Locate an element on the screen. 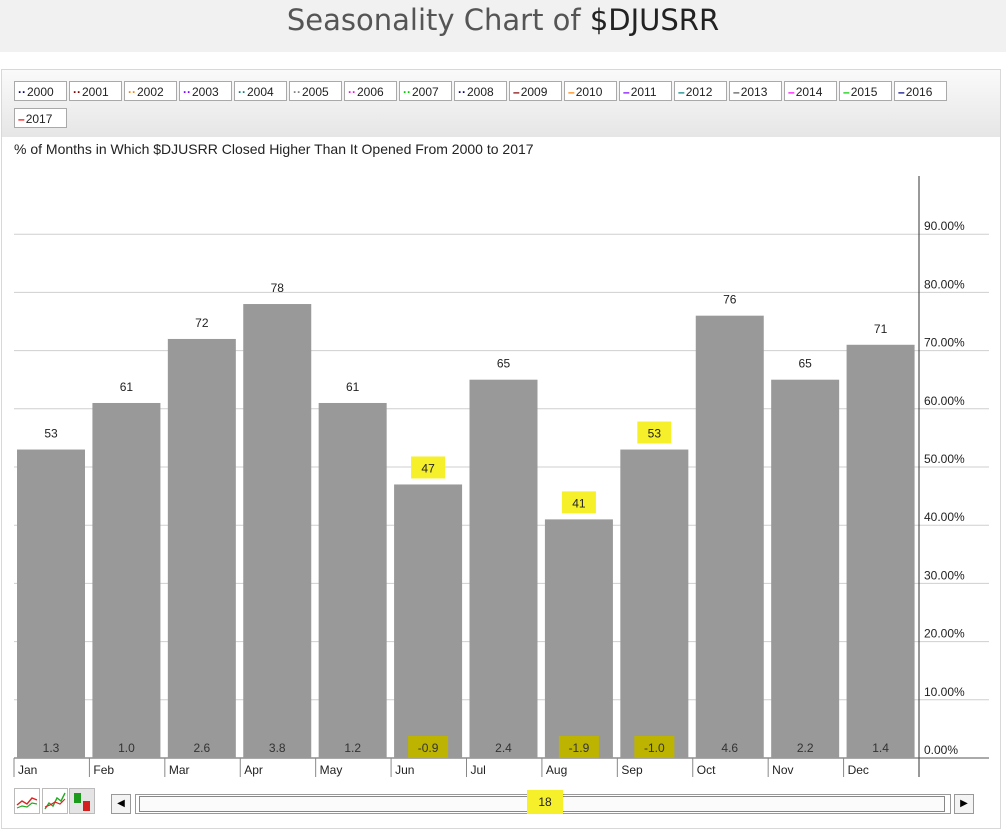 This screenshot has width=1006, height=832. x-tick-label: May is located at coordinates (331, 770).